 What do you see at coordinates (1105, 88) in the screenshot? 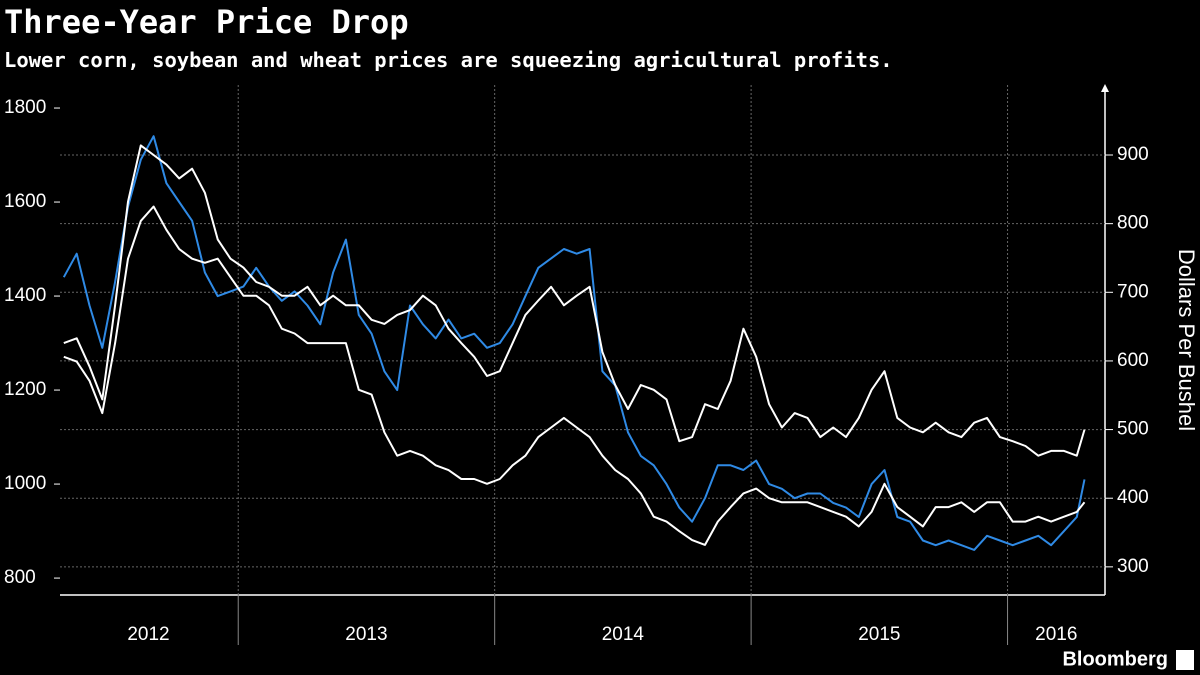
I see `axis-arrow` at bounding box center [1105, 88].